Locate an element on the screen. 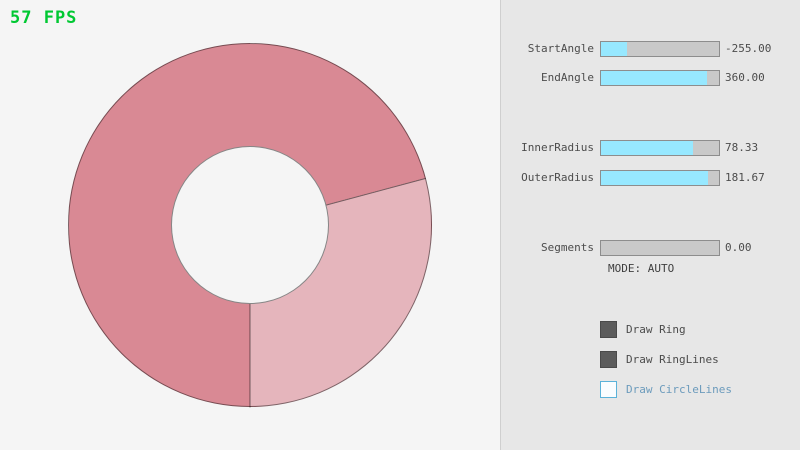 The width and height of the screenshot is (800, 450). ring-inner-hole is located at coordinates (250, 225).